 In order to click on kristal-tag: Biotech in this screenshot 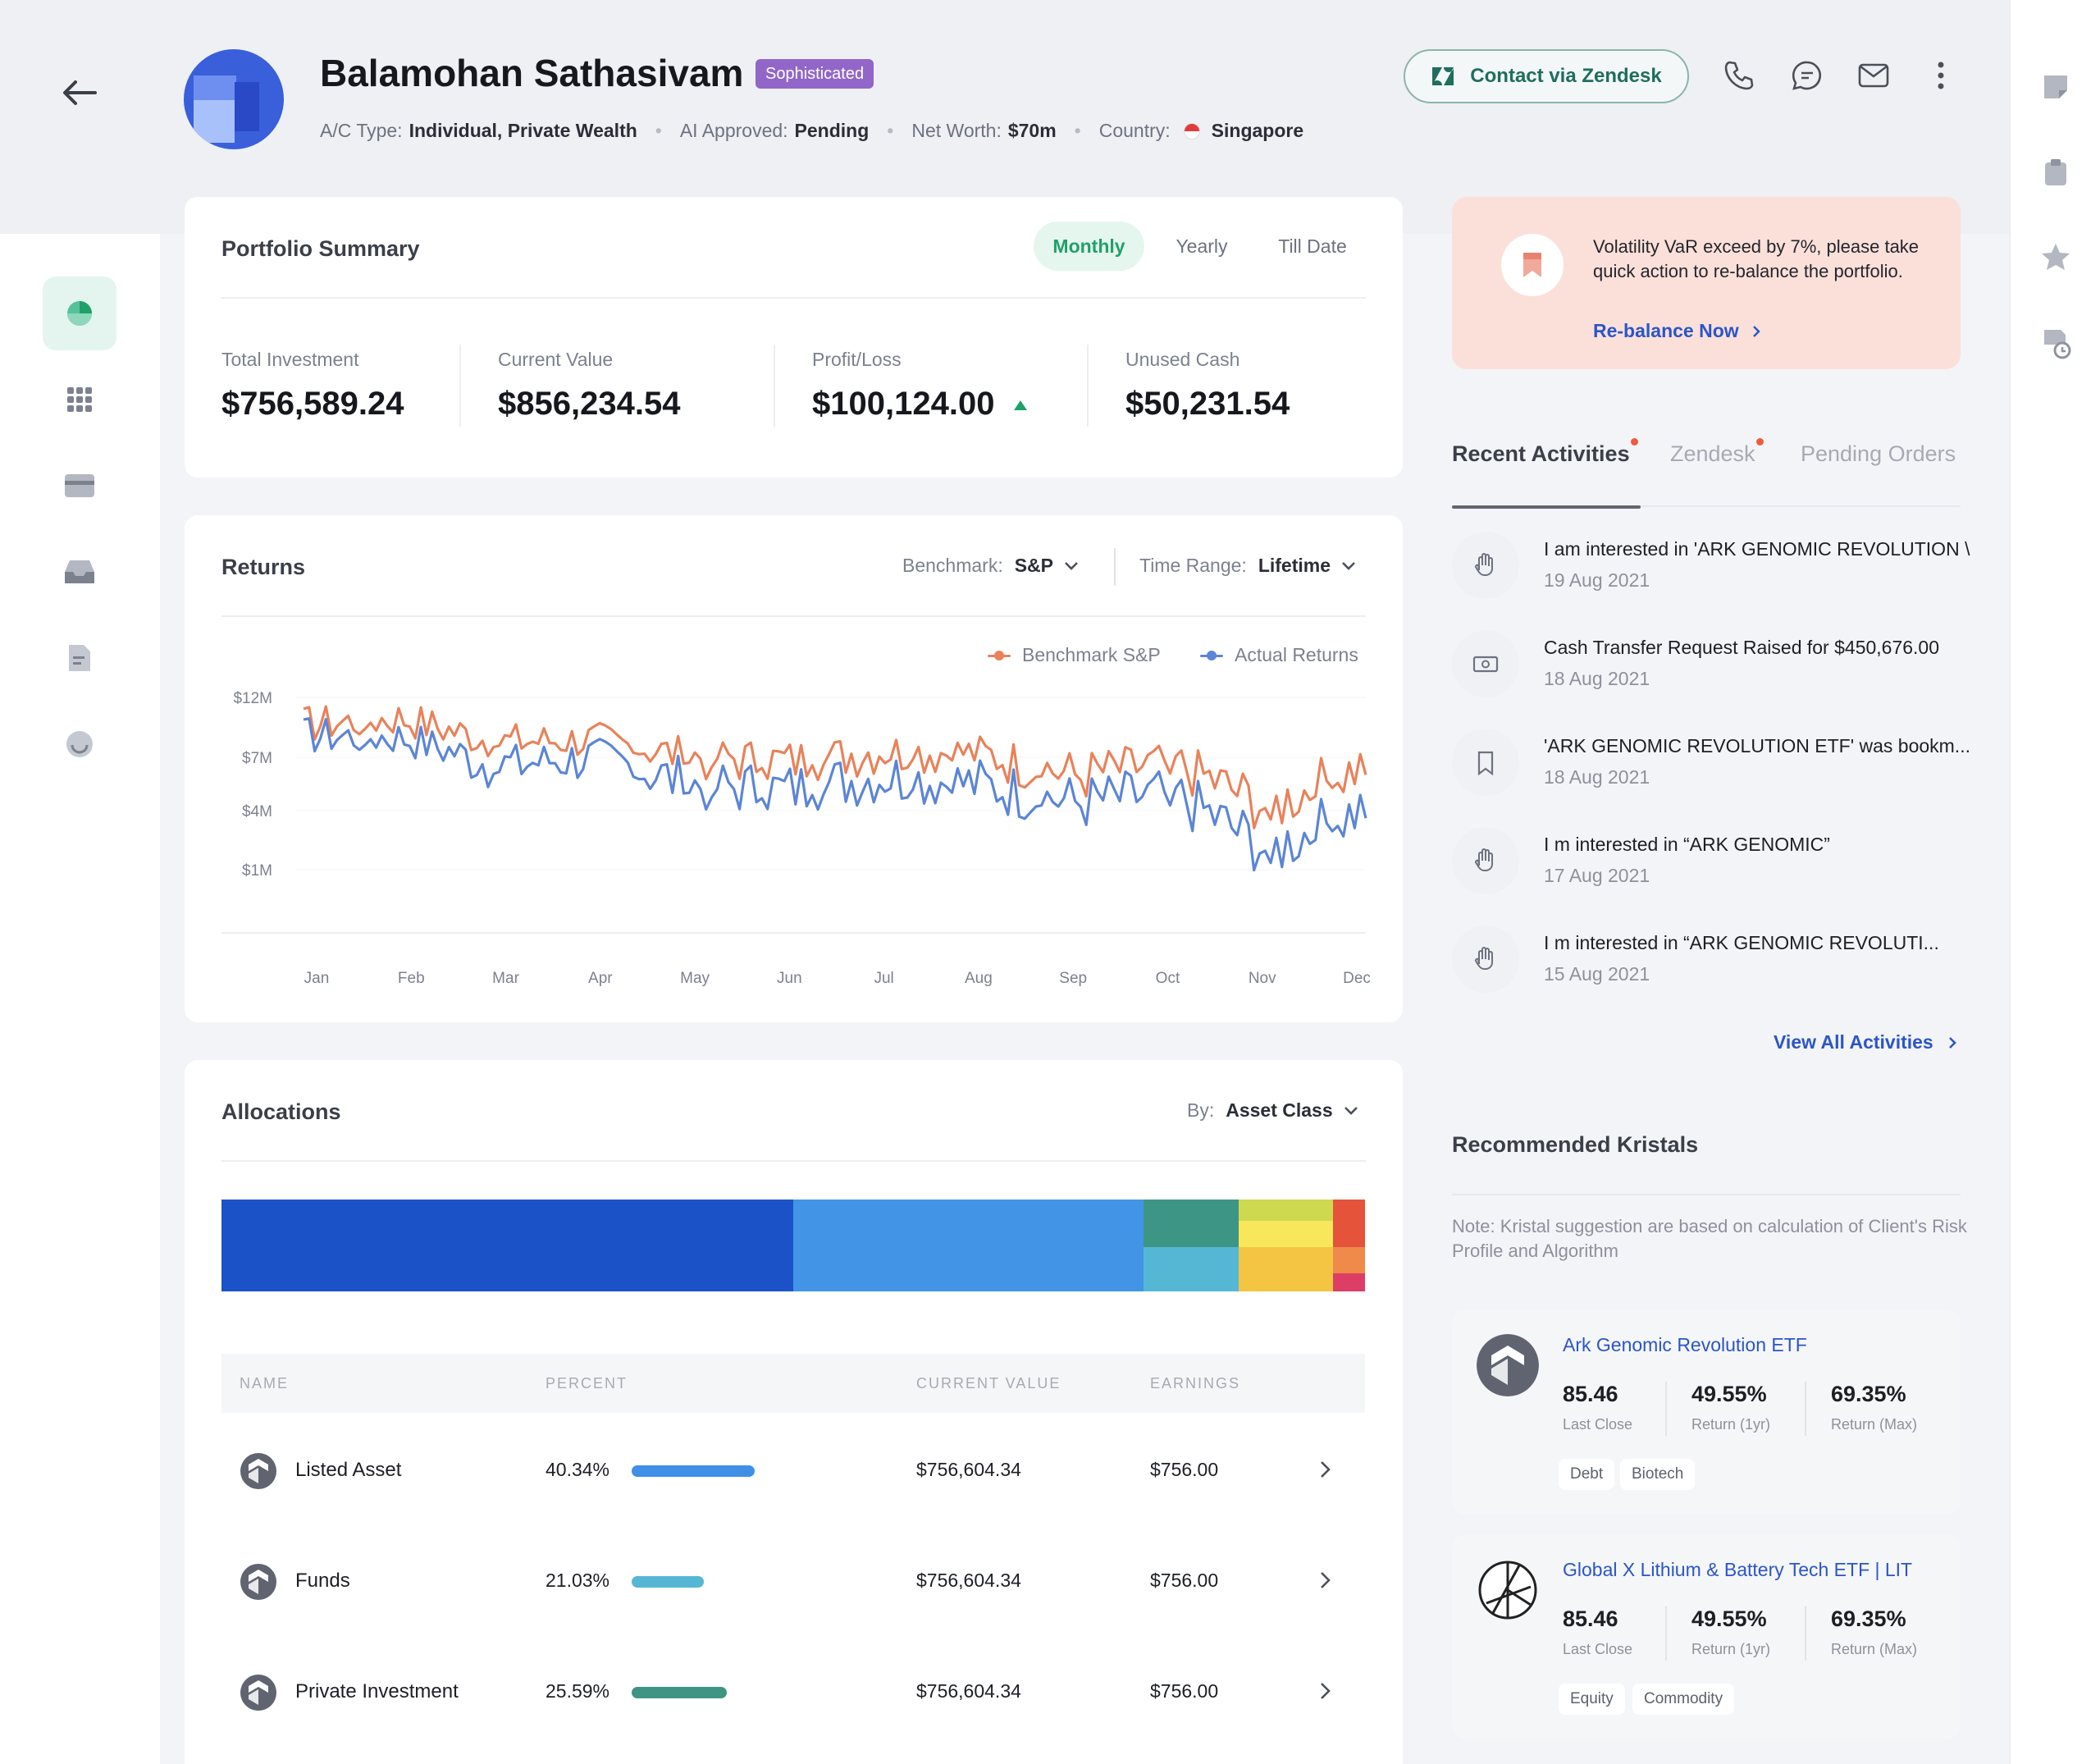, I will do `click(1658, 1474)`.